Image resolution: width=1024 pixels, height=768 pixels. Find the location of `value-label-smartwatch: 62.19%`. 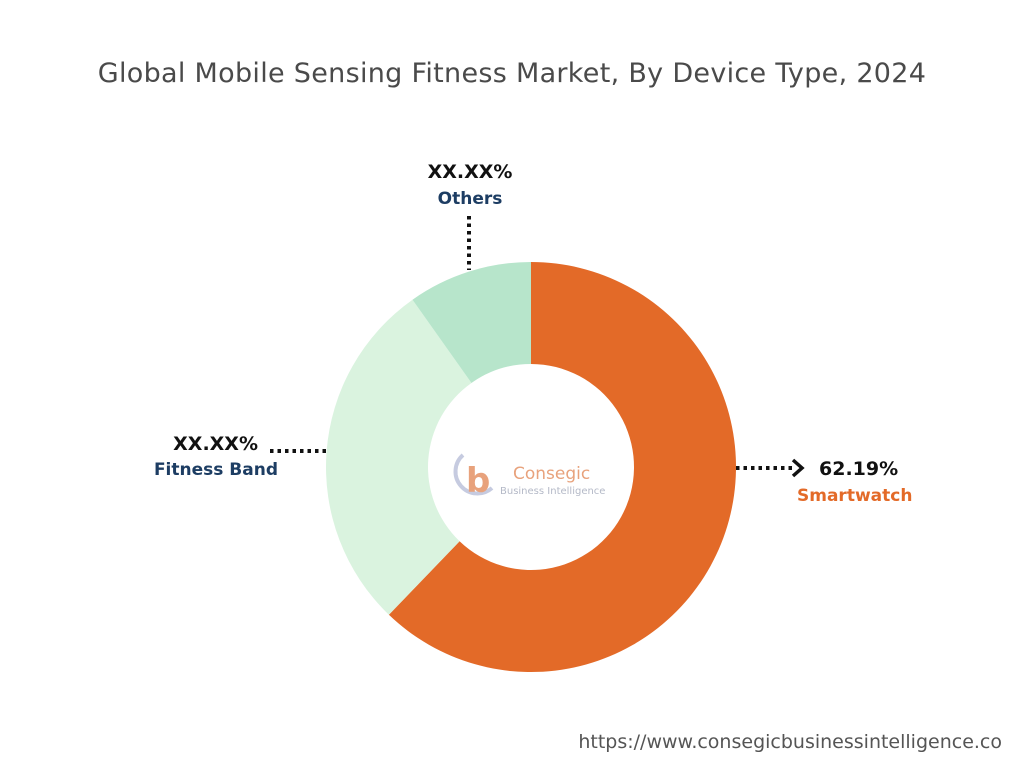

value-label-smartwatch: 62.19% is located at coordinates (858, 469).